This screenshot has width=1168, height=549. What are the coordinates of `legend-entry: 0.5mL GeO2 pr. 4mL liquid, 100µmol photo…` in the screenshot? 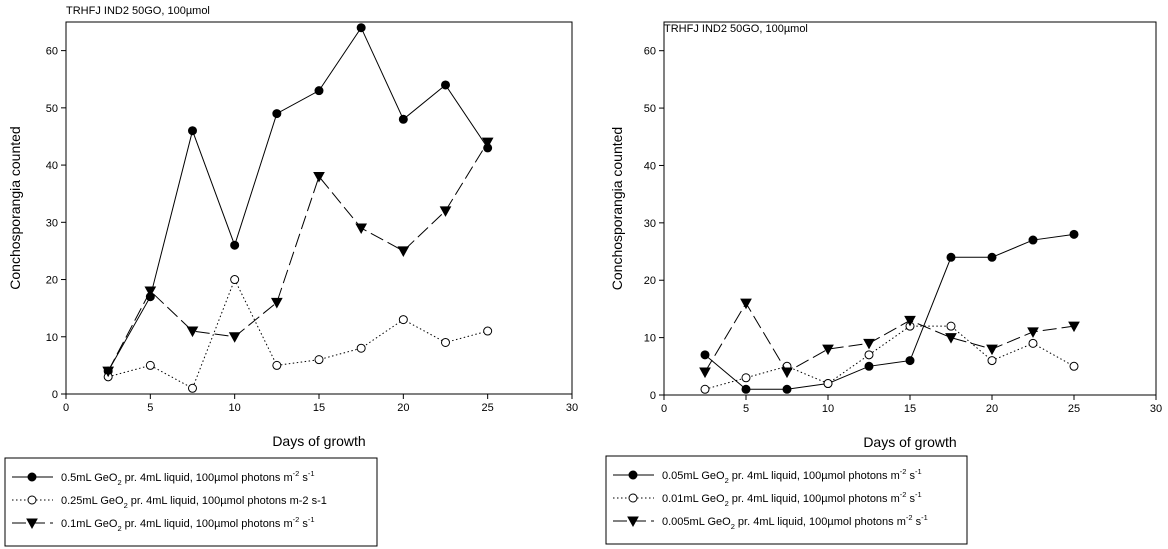 It's located at (163, 478).